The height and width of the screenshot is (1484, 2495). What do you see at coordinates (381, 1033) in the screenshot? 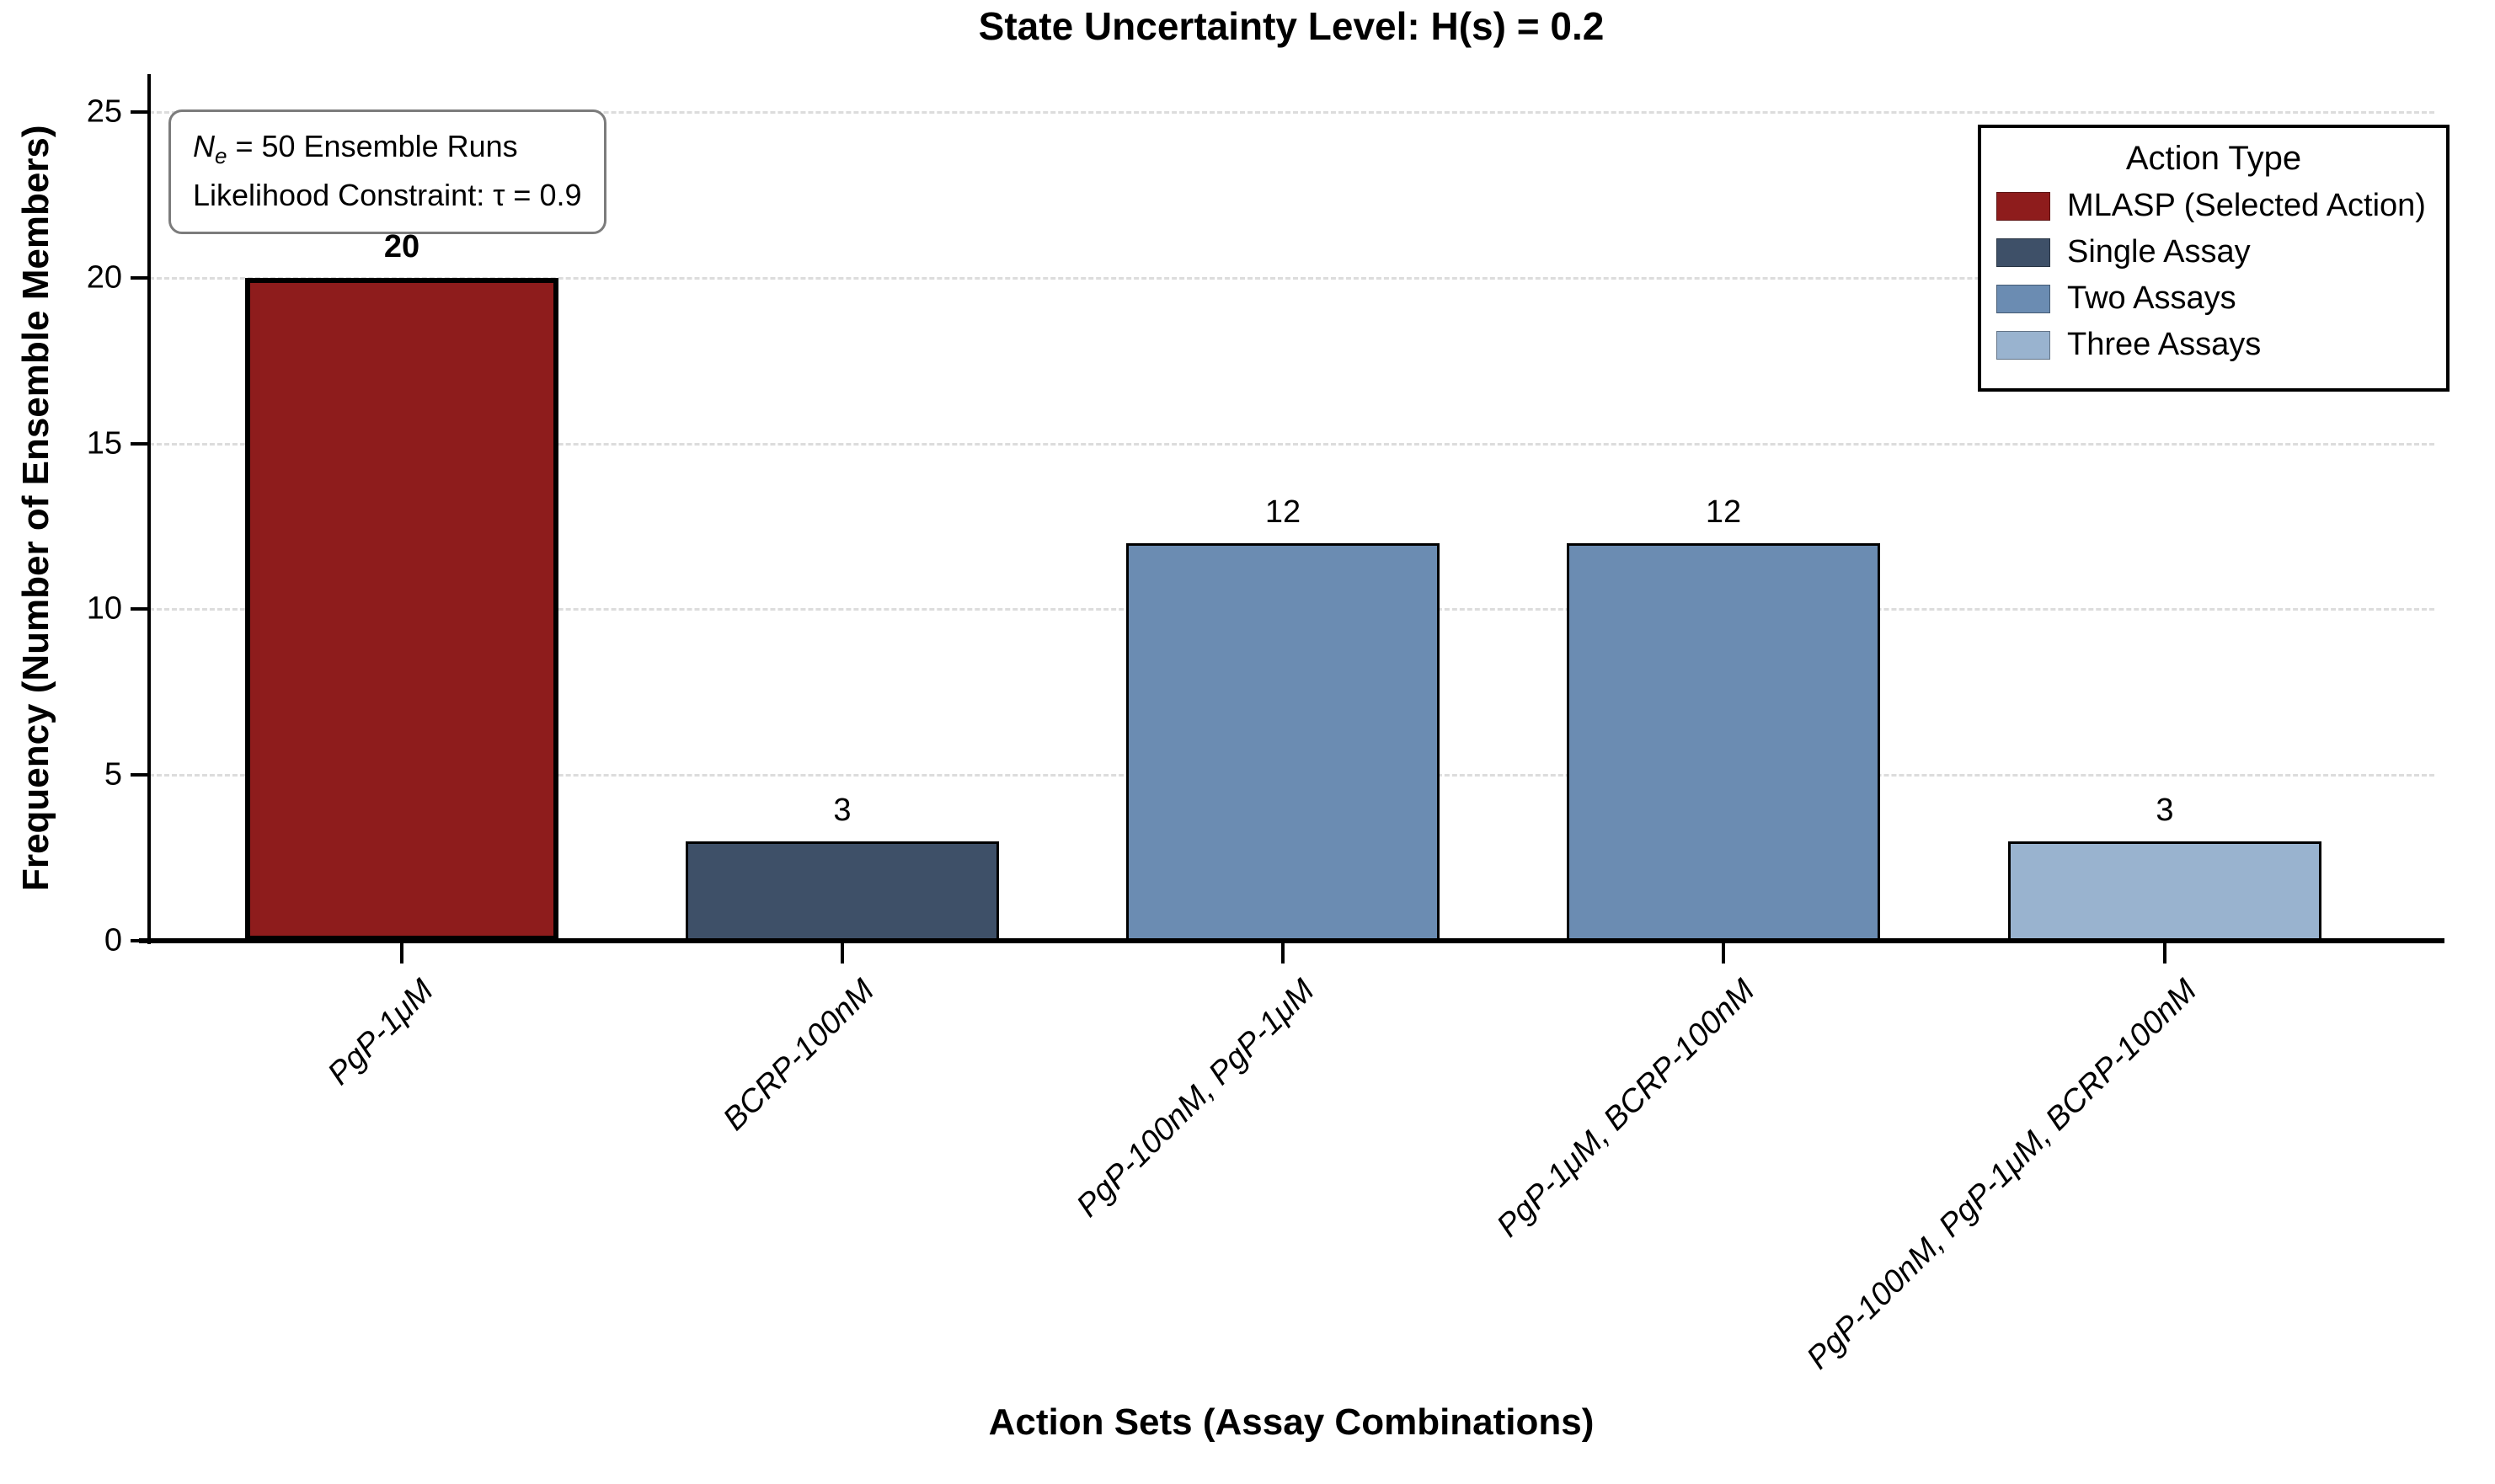
I see `x-tick-label: PgP-1μM` at bounding box center [381, 1033].